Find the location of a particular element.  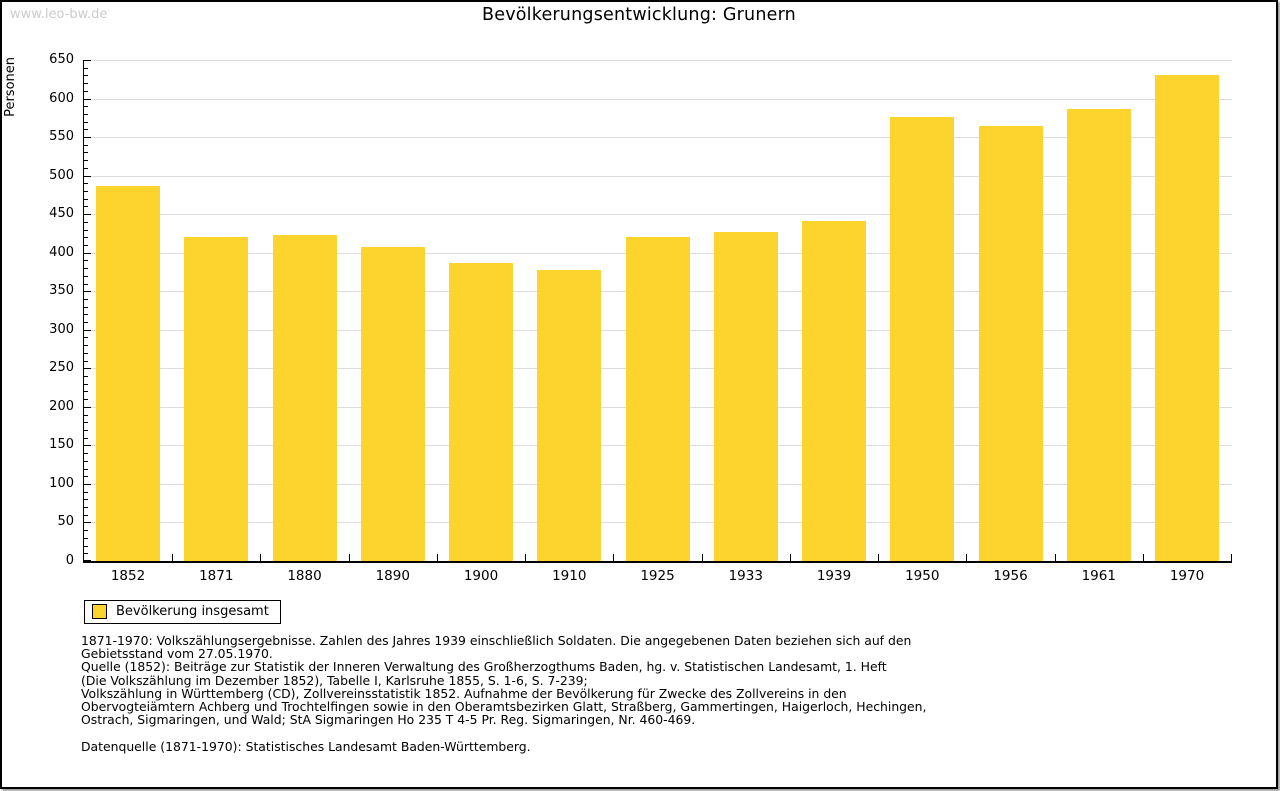

y-tick-label: 300 is located at coordinates (61, 329).